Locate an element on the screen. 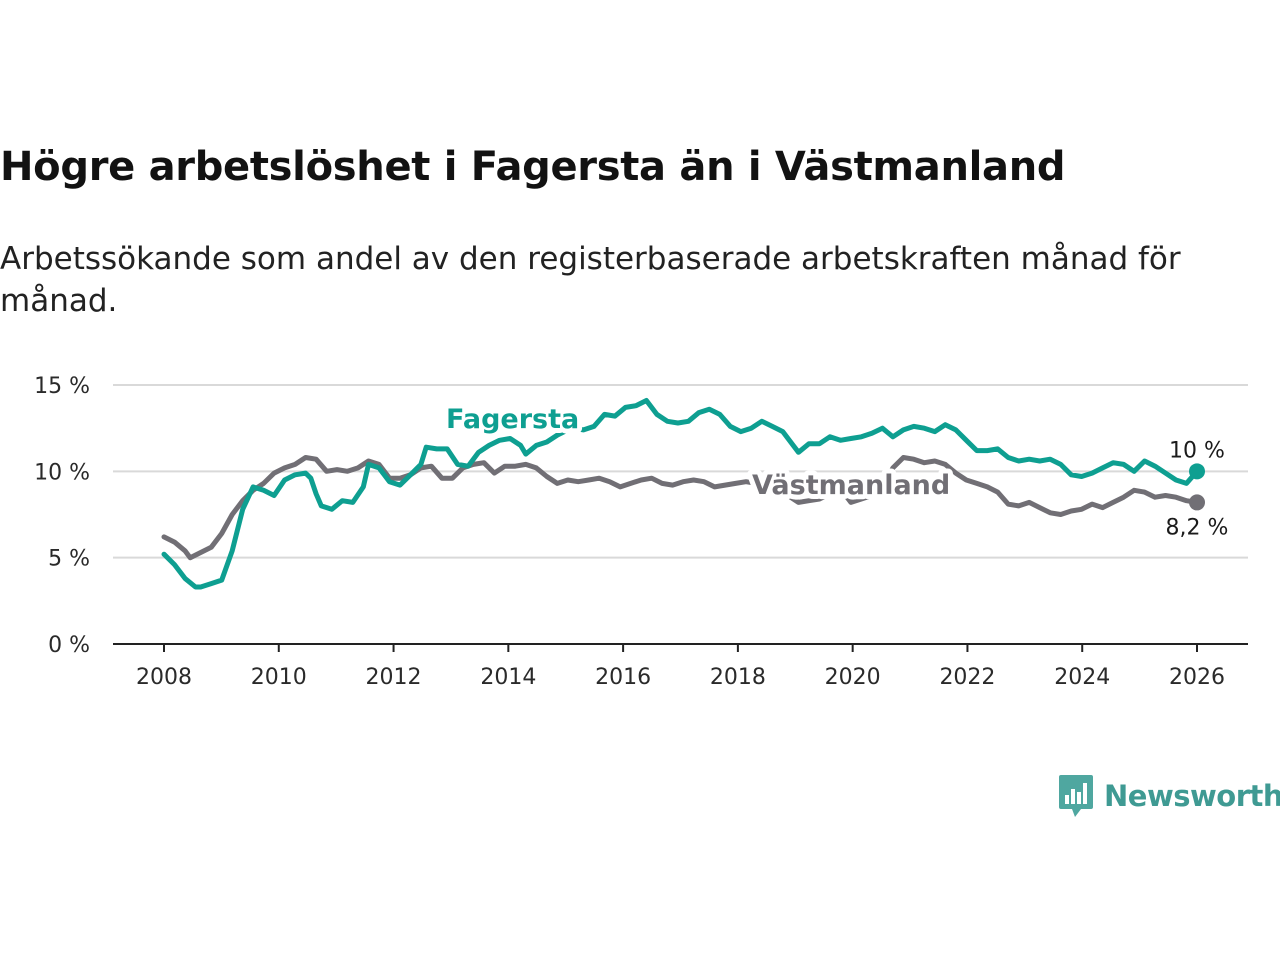  end-label-fagersta-halo: 10 % is located at coordinates (1197, 450).